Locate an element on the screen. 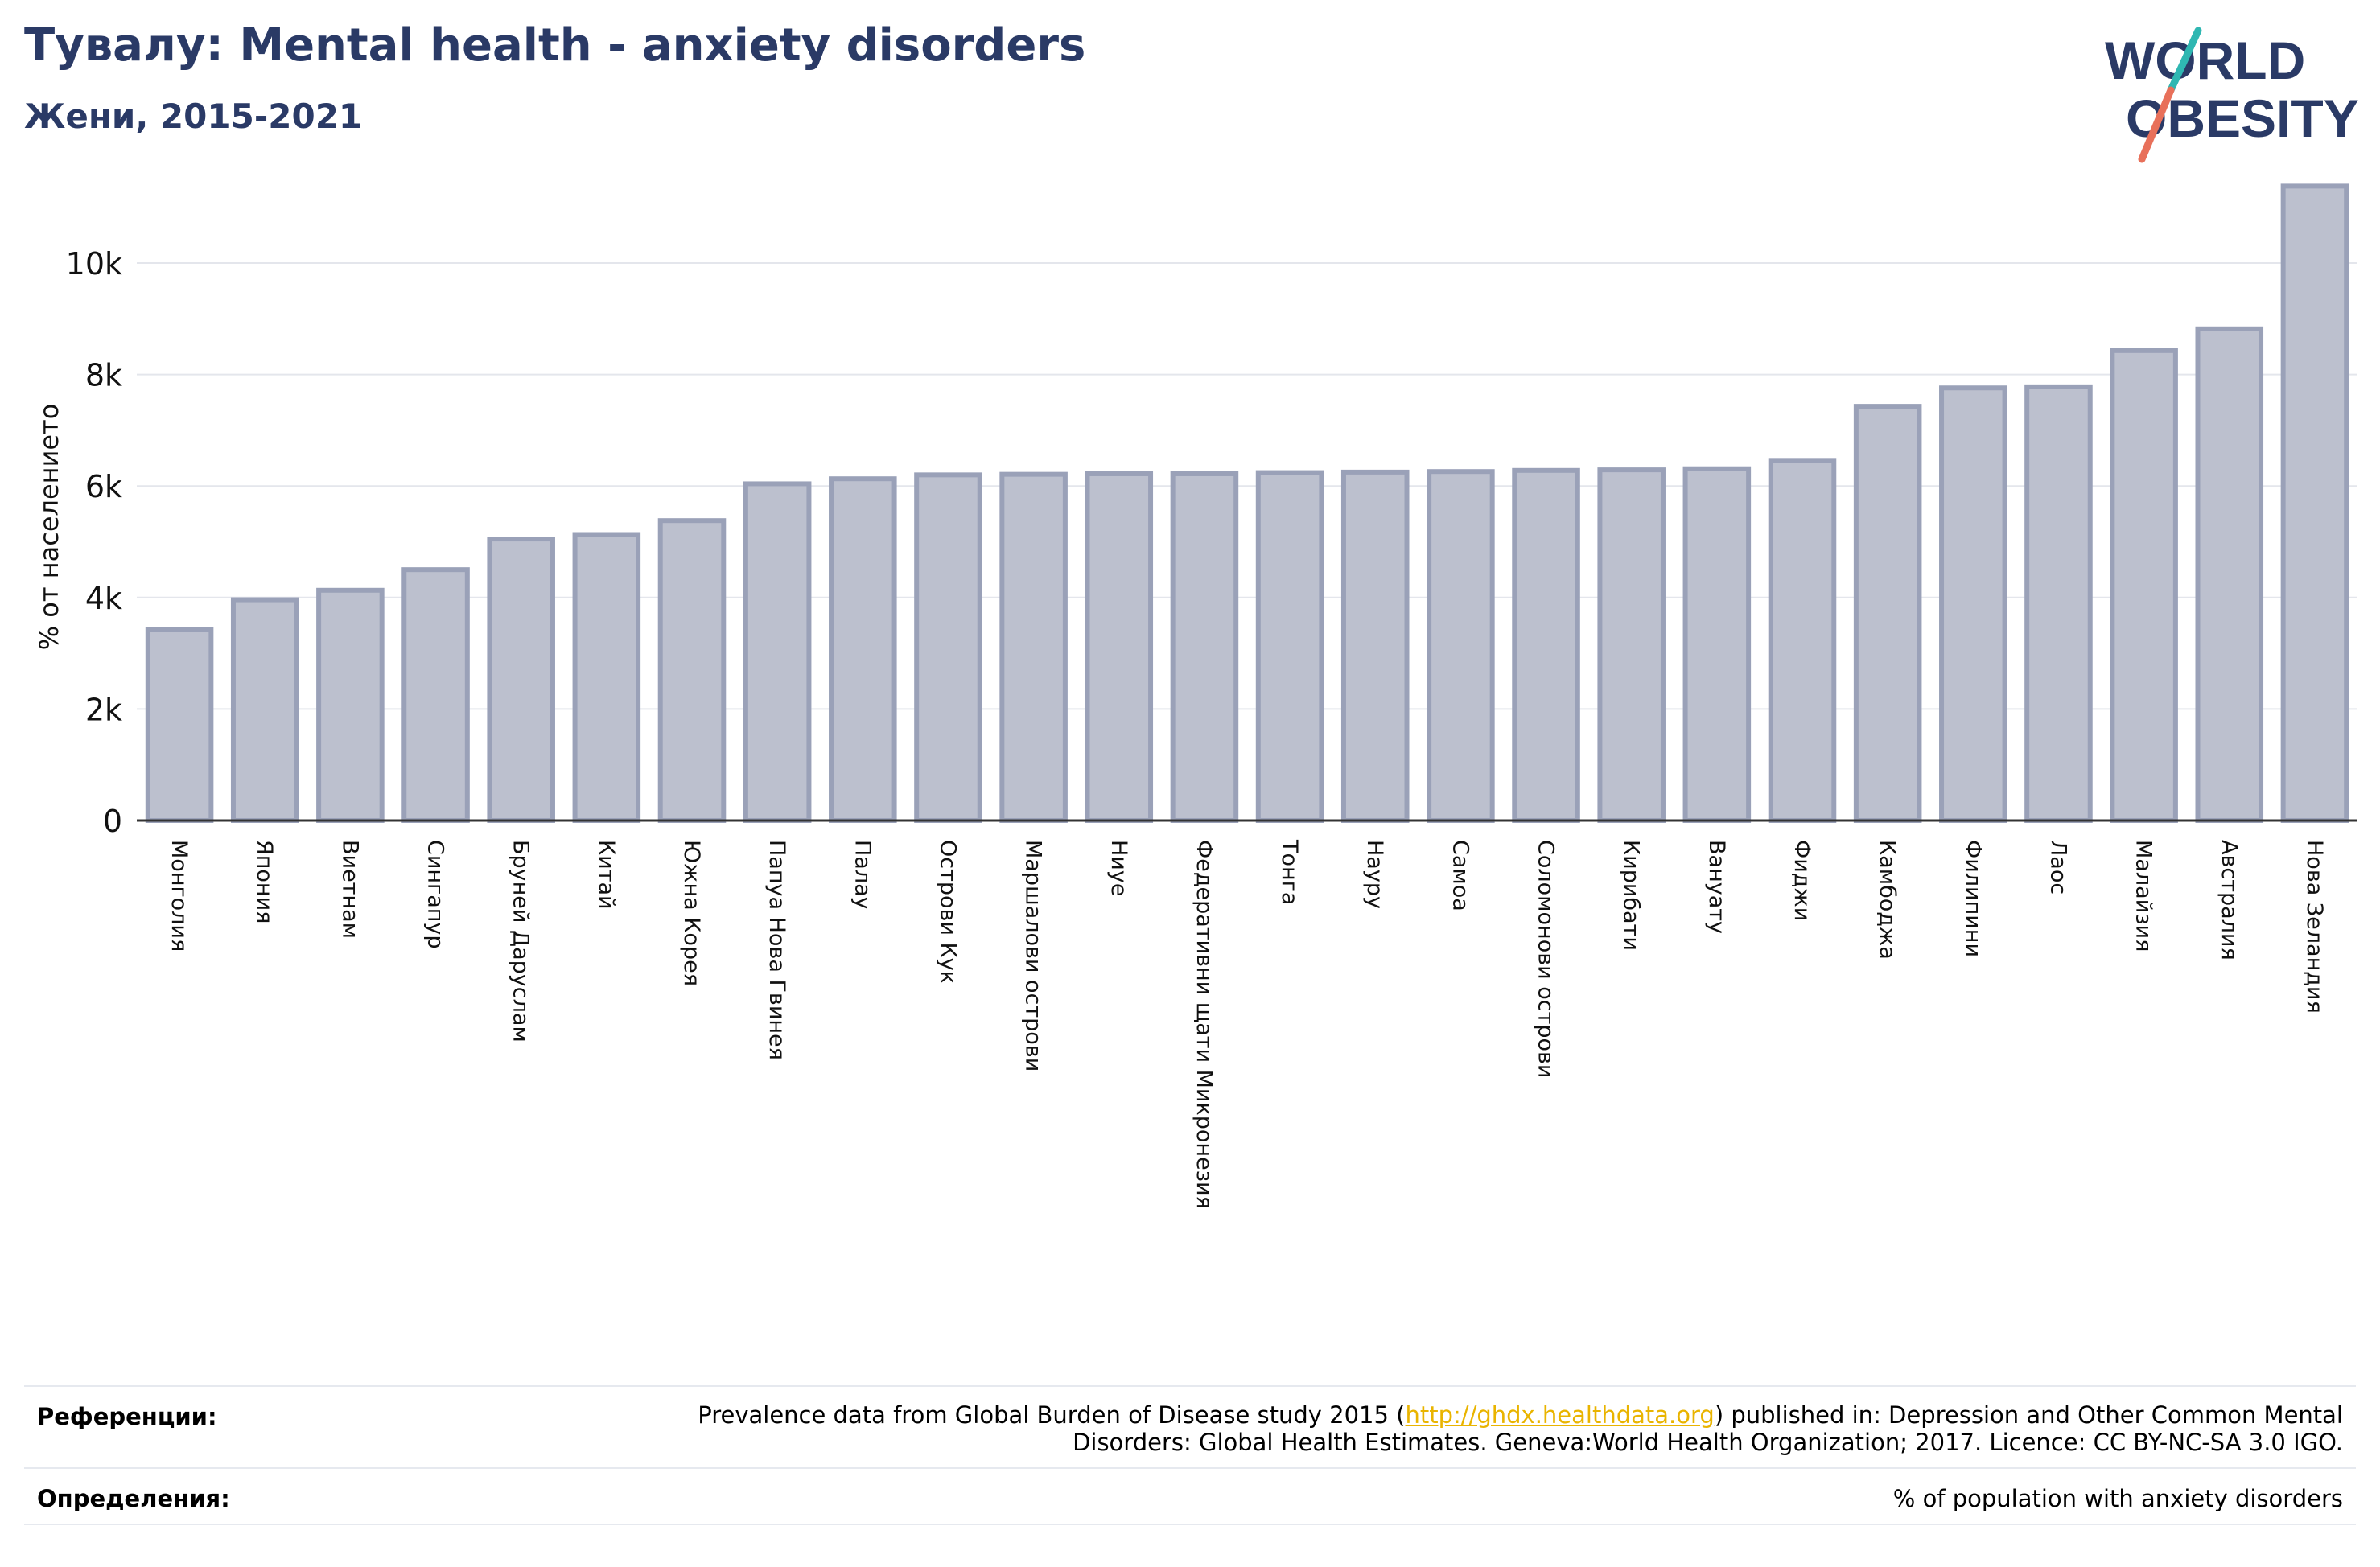 Image resolution: width=2380 pixels, height=1567 pixels. chart-subtitle: Жени, 2015-2021 is located at coordinates (194, 116).